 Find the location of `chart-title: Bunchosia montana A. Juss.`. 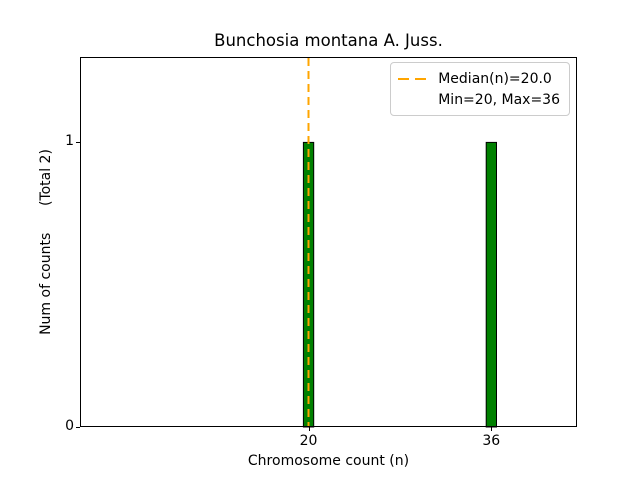

chart-title: Bunchosia montana A. Juss. is located at coordinates (328, 40).